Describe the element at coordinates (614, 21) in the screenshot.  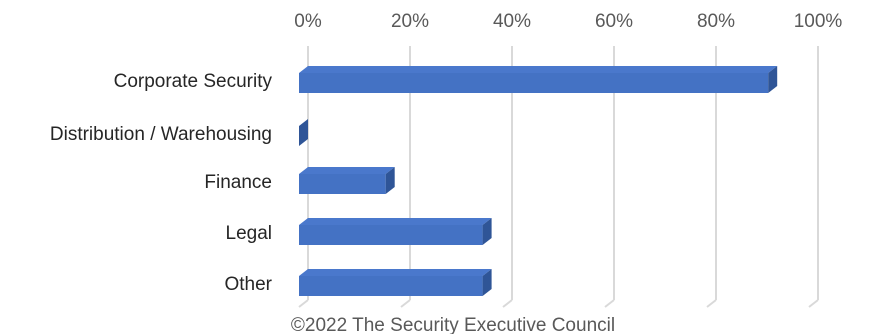
I see `x-tick-label: 60%` at that location.